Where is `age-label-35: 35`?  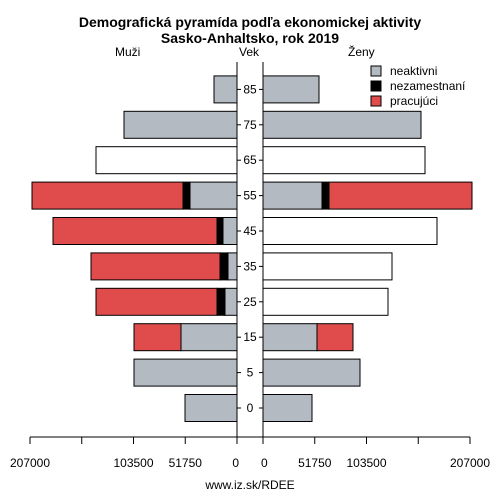 age-label-35: 35 is located at coordinates (250, 266).